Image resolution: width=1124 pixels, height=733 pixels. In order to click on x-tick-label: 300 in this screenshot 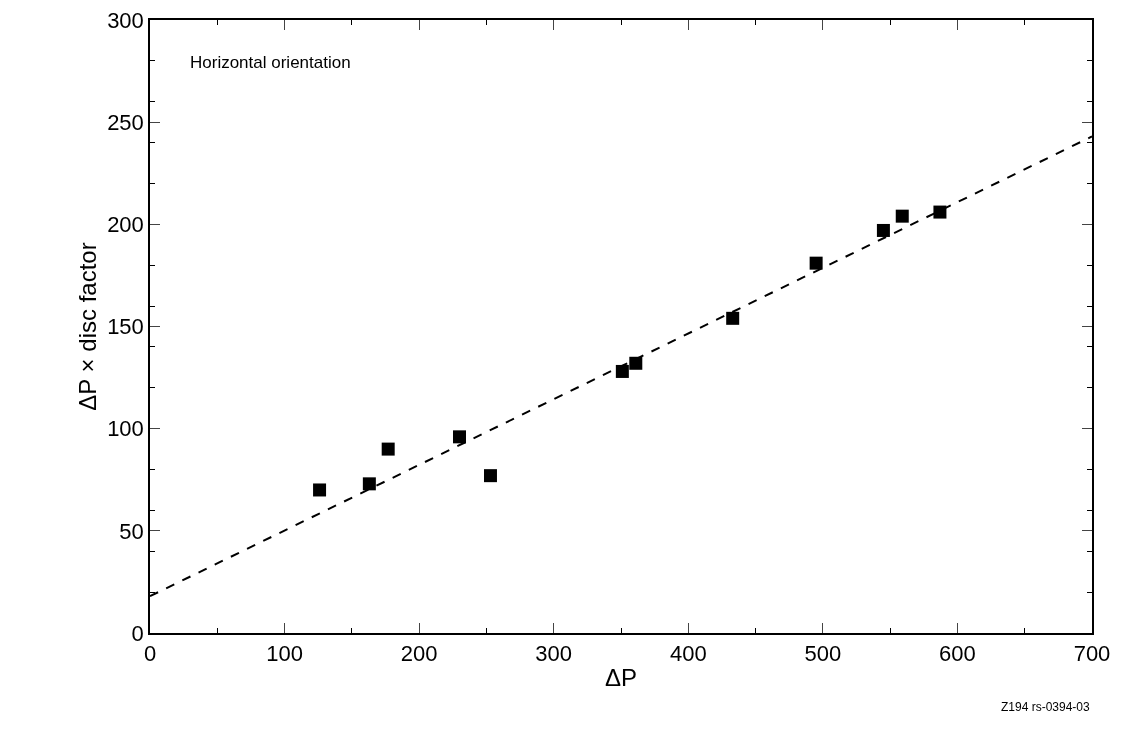, I will do `click(554, 654)`.